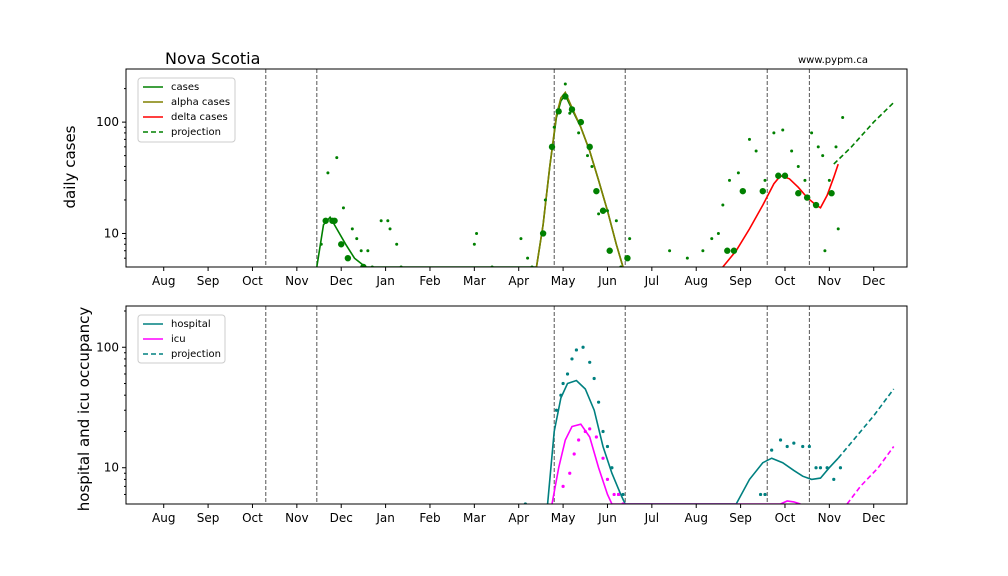 The width and height of the screenshot is (1008, 576). What do you see at coordinates (563, 281) in the screenshot?
I see `x-tick-label: May` at bounding box center [563, 281].